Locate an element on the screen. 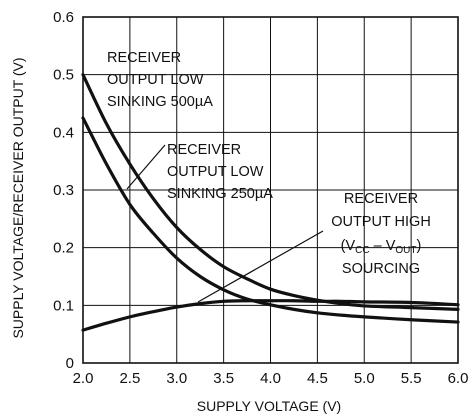 The height and width of the screenshot is (417, 471). x-tick-label: 3.0 is located at coordinates (176, 378).